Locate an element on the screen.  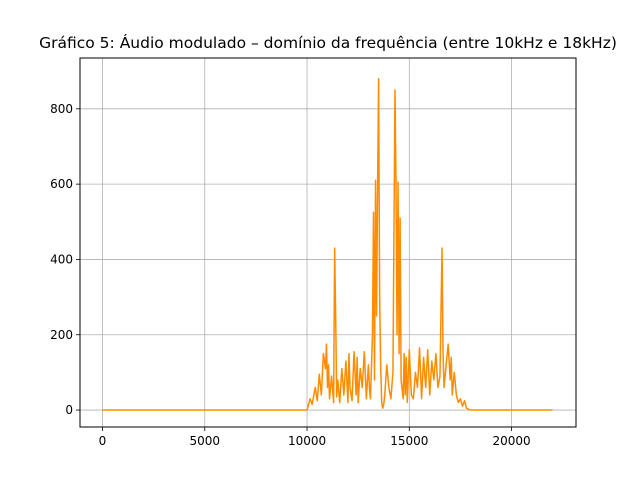
y-tick-label: 0 is located at coordinates (69, 410).